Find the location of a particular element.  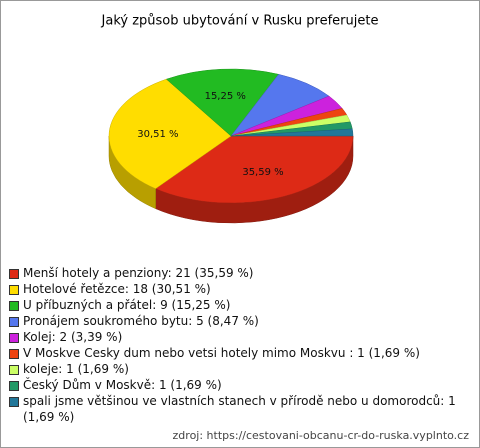

legend-label: Kolej: 2 (3,39 %) is located at coordinates (73, 337).